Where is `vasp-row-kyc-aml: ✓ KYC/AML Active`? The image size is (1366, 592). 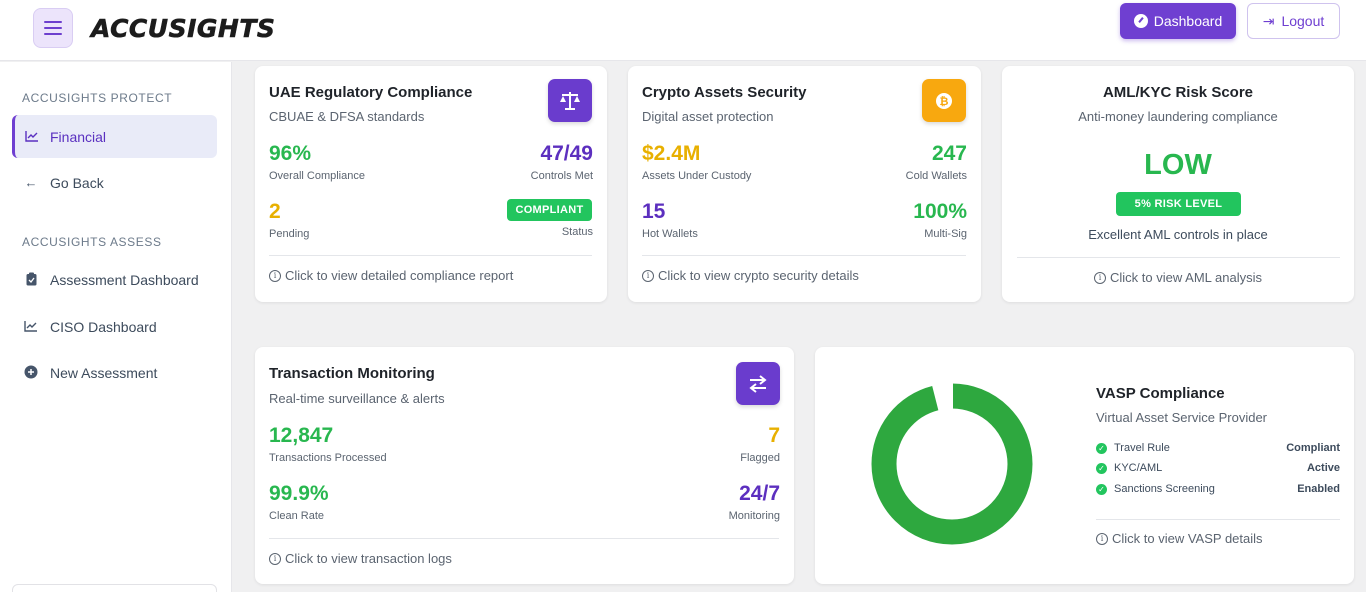
vasp-row-kyc-aml: ✓ KYC/AML Active is located at coordinates (1218, 468).